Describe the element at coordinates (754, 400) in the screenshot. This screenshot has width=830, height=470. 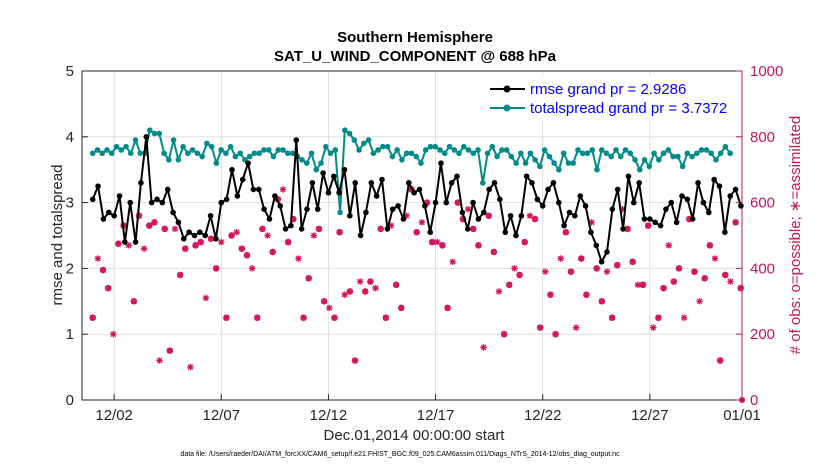
I see `y-right-tick-label: 0` at that location.